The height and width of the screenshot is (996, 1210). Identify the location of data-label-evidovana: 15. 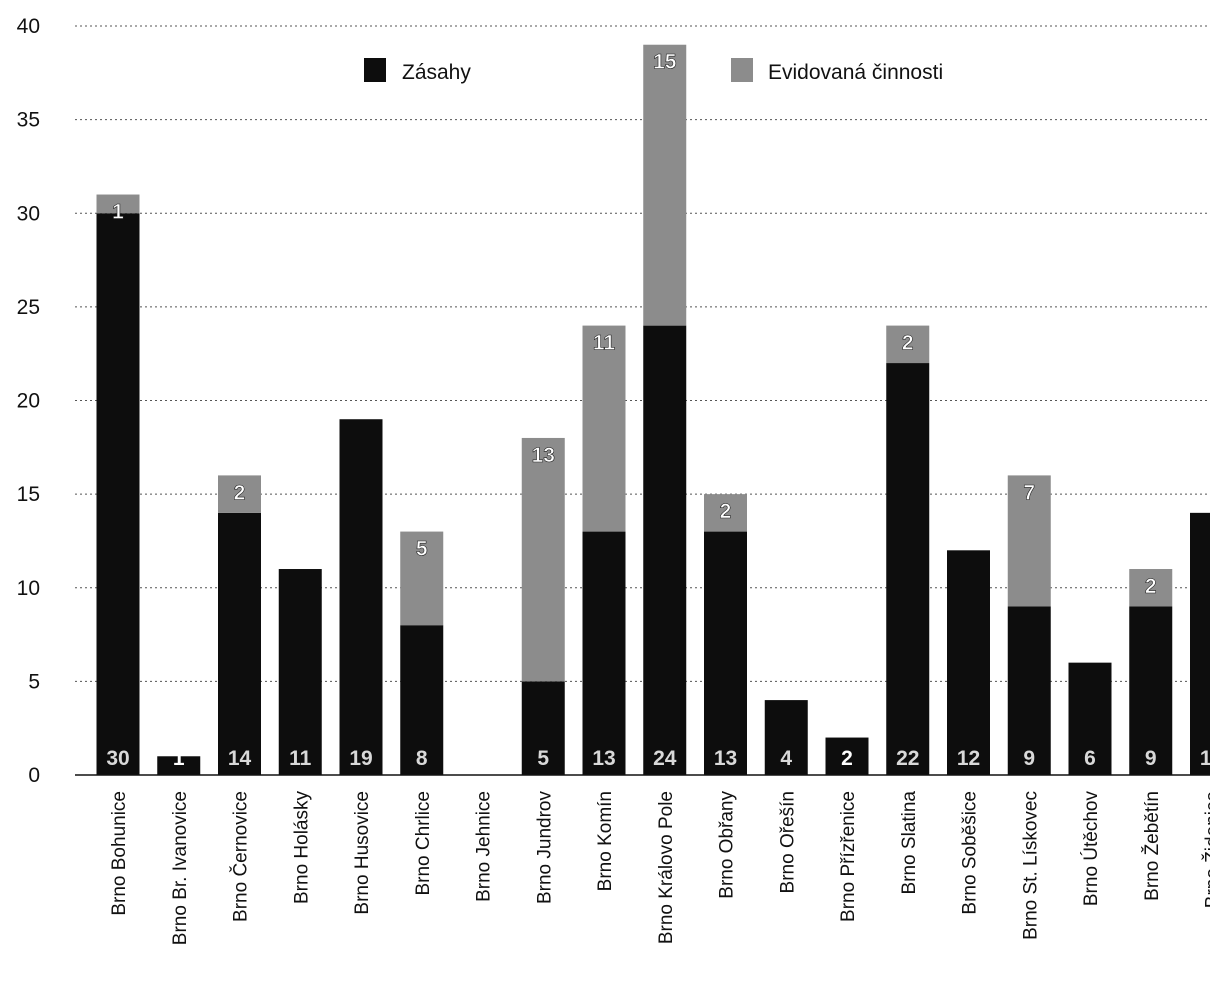
(665, 62).